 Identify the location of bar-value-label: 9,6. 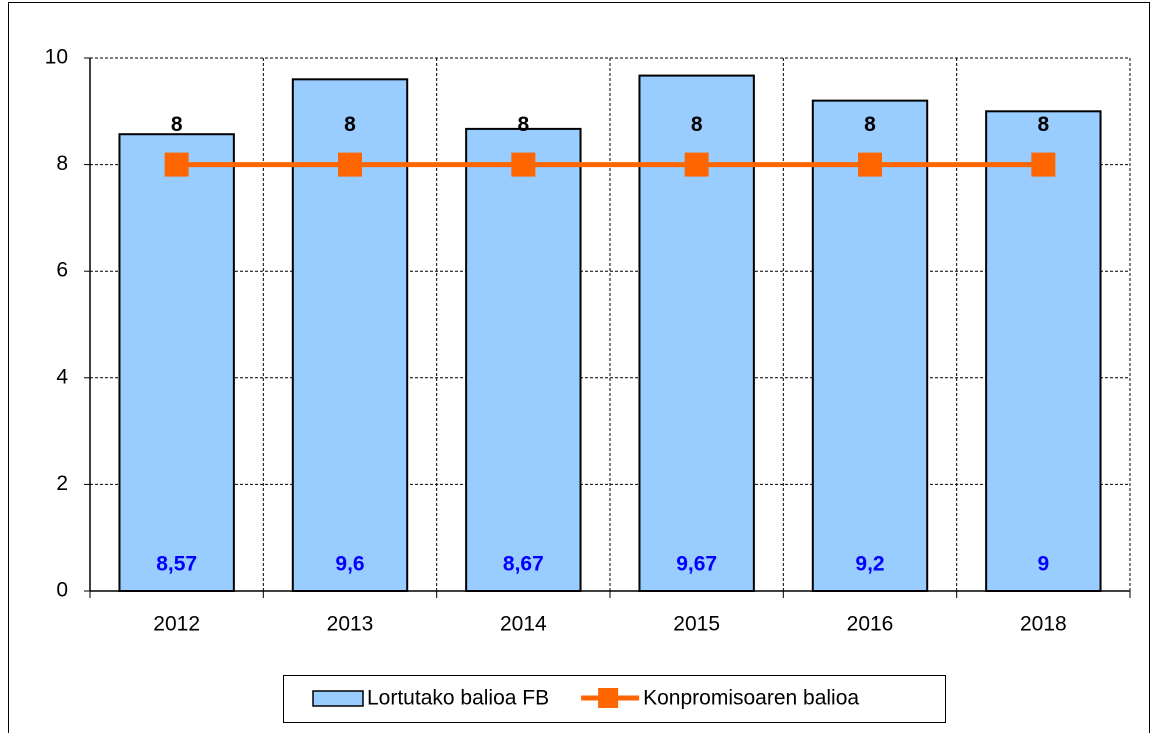
(349, 564).